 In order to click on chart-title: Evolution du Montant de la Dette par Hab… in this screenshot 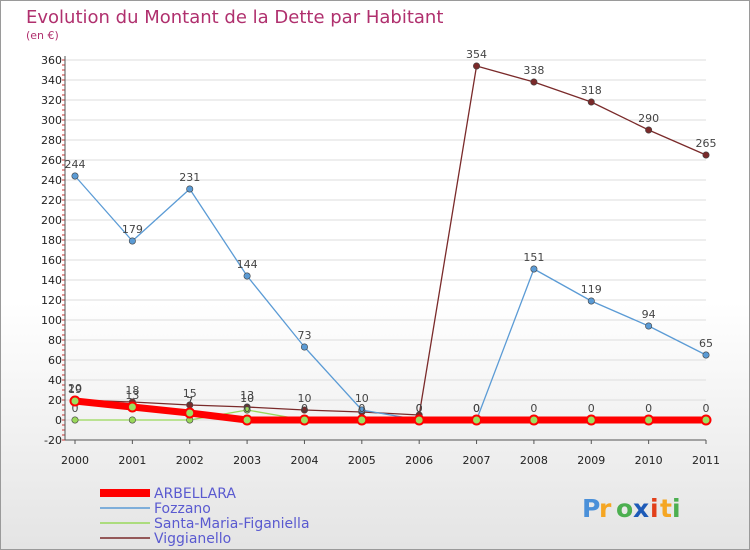, I will do `click(234, 17)`.